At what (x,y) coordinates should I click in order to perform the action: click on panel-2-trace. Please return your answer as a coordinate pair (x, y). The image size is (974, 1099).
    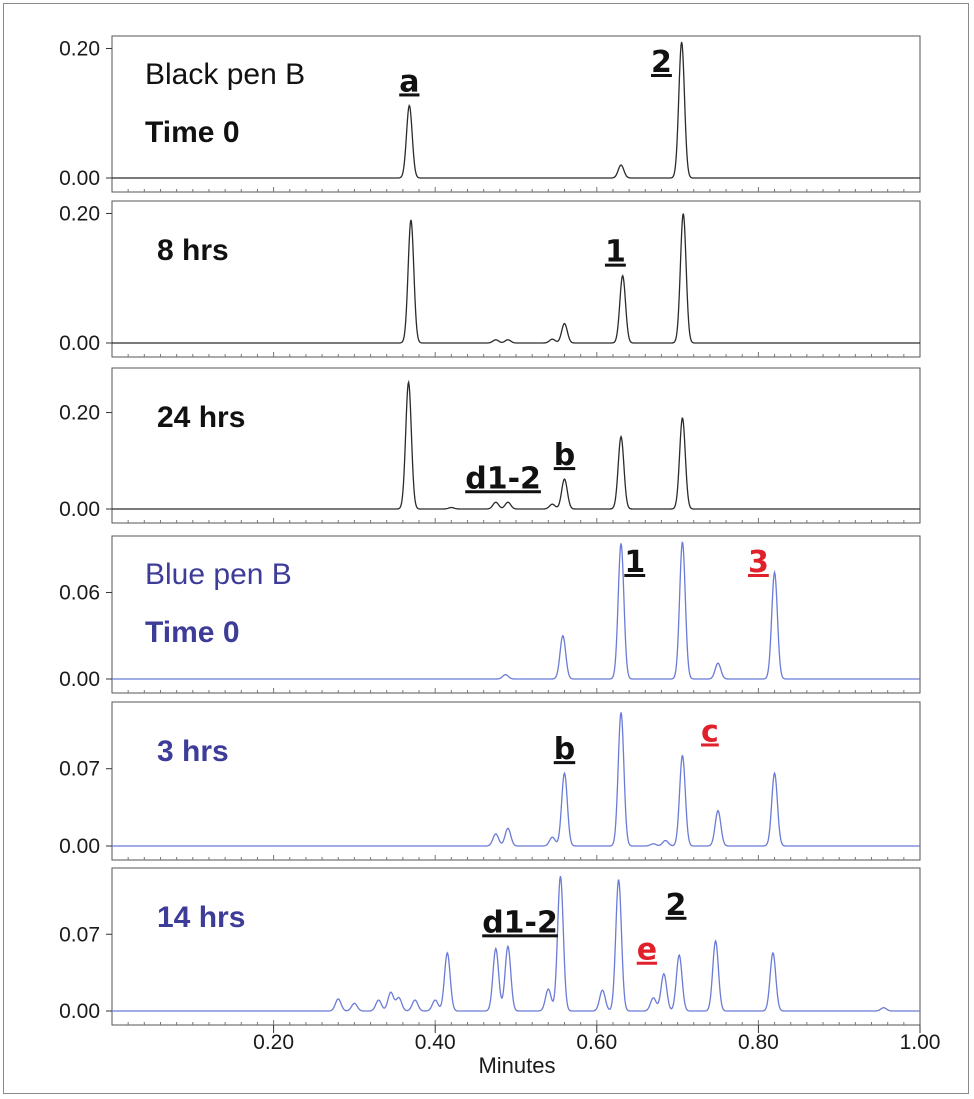
    Looking at the image, I should click on (516, 278).